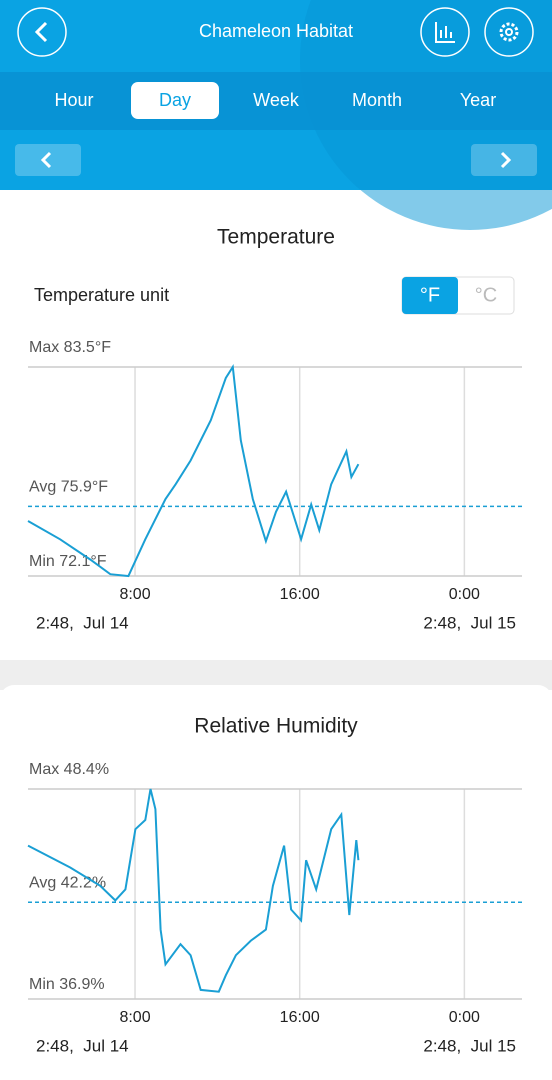 Image resolution: width=552 pixels, height=1080 pixels. What do you see at coordinates (68, 487) in the screenshot?
I see `average-label: Avg 75.9°F` at bounding box center [68, 487].